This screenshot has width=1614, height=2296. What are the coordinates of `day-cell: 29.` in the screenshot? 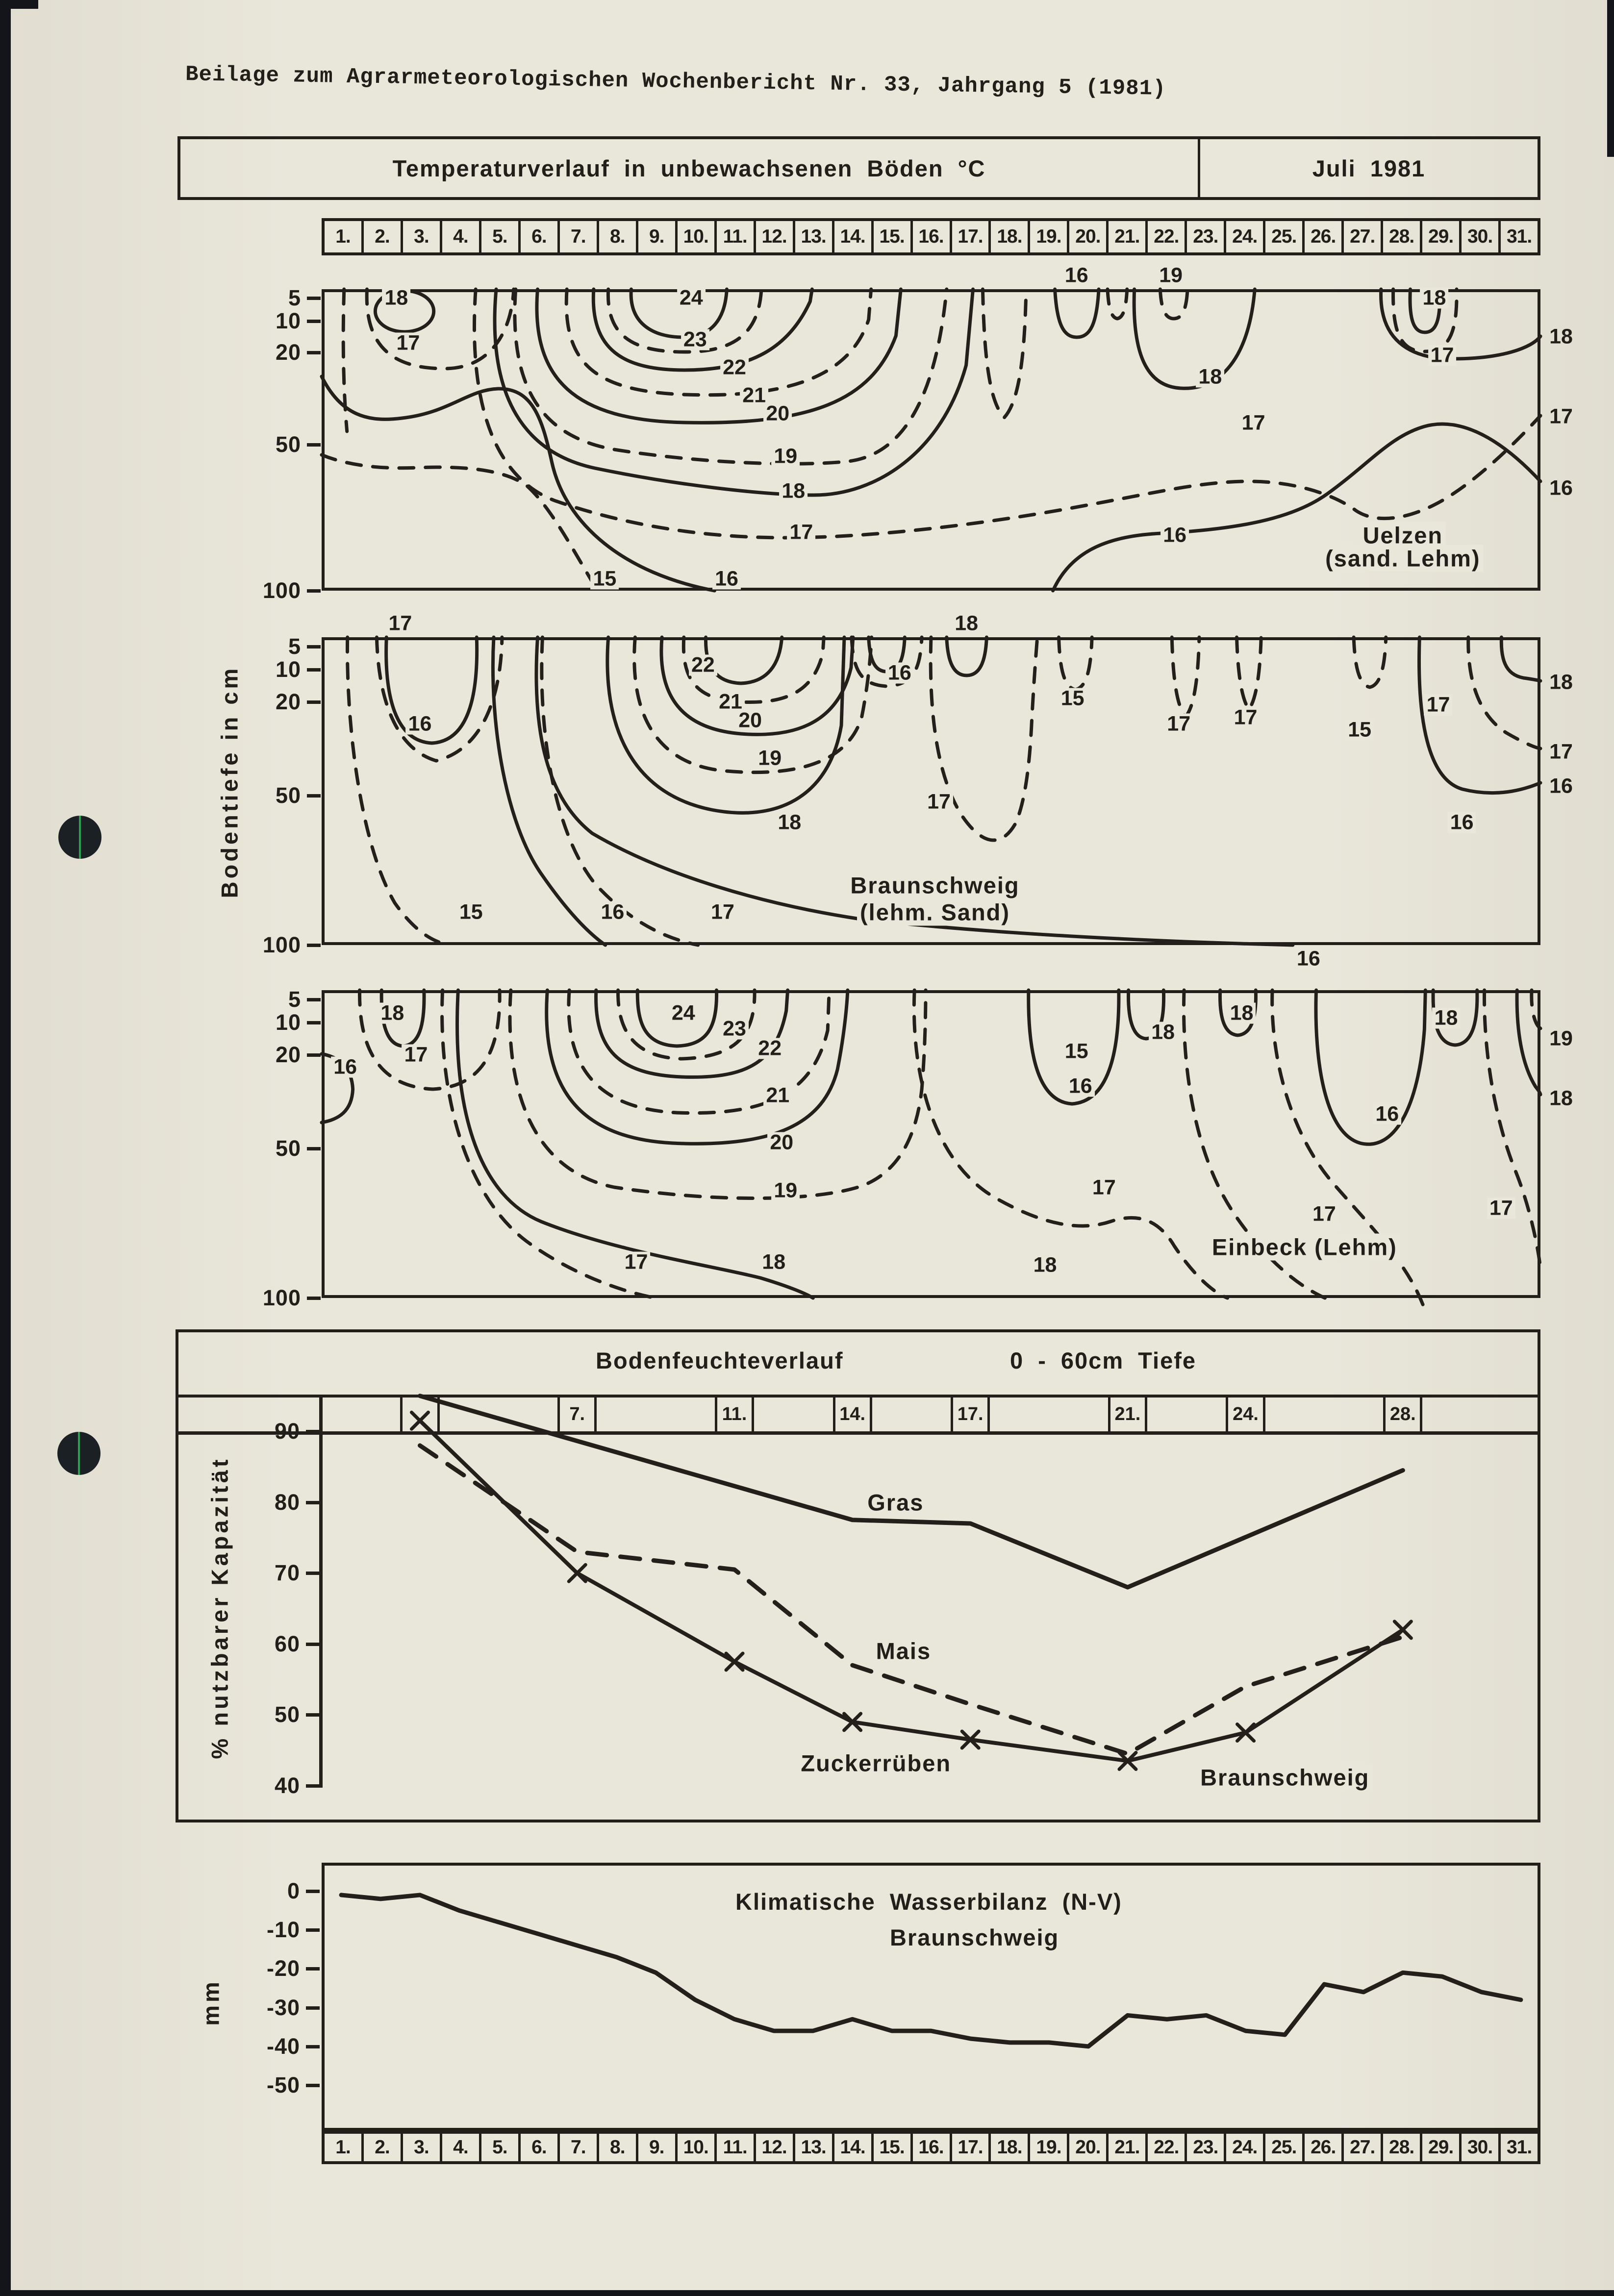 It's located at (1442, 2147).